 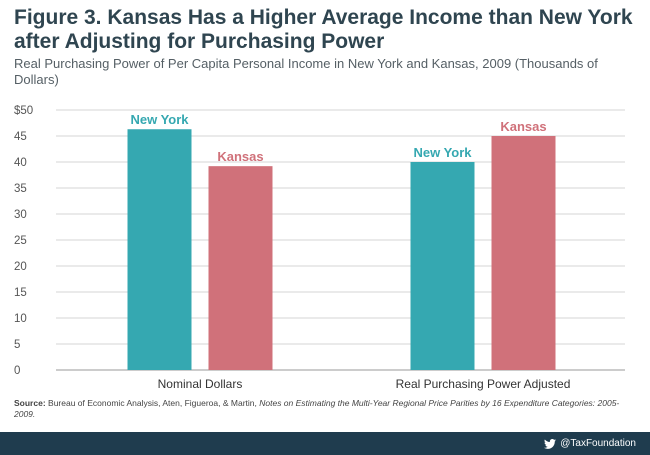 What do you see at coordinates (20, 267) in the screenshot?
I see `y-tick-label: 20` at bounding box center [20, 267].